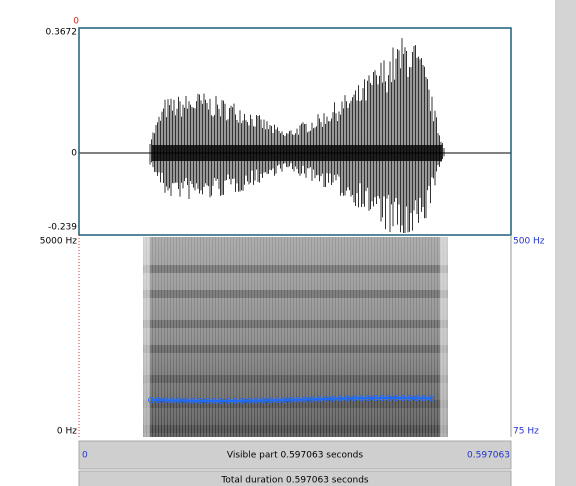 This screenshot has width=576, height=486. Describe the element at coordinates (526, 432) in the screenshot. I see `pitch-min: 75 Hz` at that location.